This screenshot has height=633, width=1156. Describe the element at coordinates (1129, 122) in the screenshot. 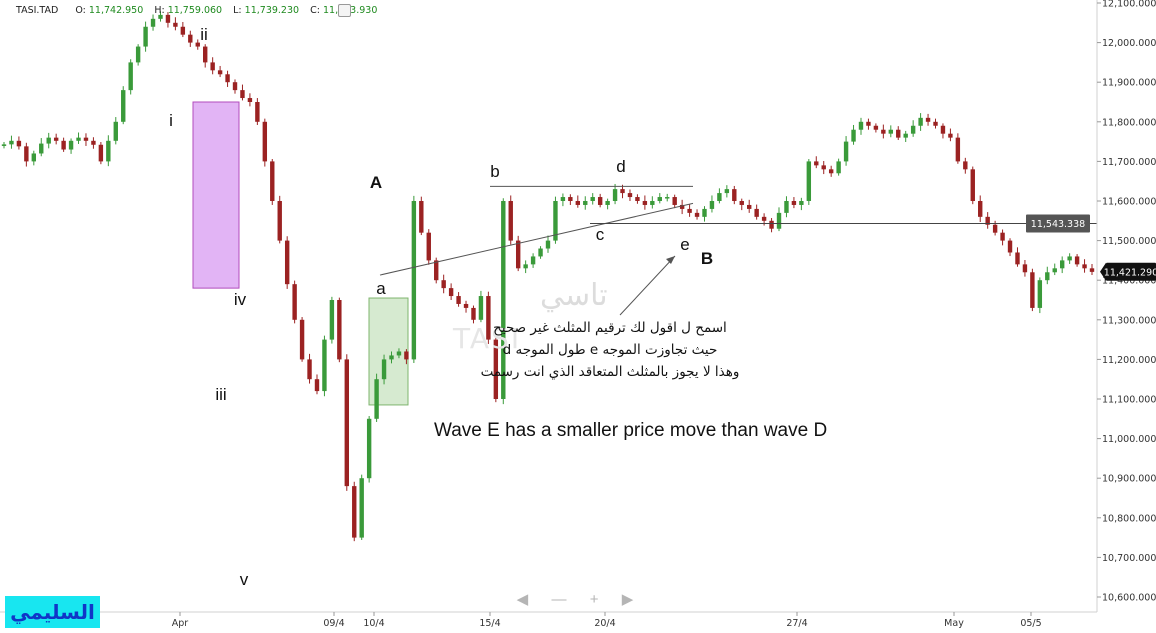

I see `y-tick-label: 11,800.000` at that location.